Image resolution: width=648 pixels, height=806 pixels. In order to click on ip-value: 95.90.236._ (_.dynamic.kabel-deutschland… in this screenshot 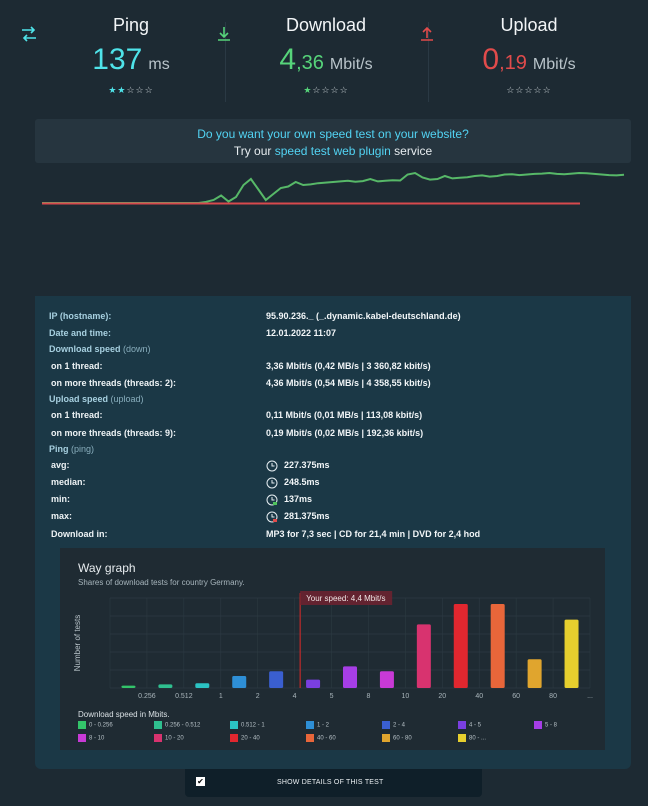, I will do `click(363, 316)`.